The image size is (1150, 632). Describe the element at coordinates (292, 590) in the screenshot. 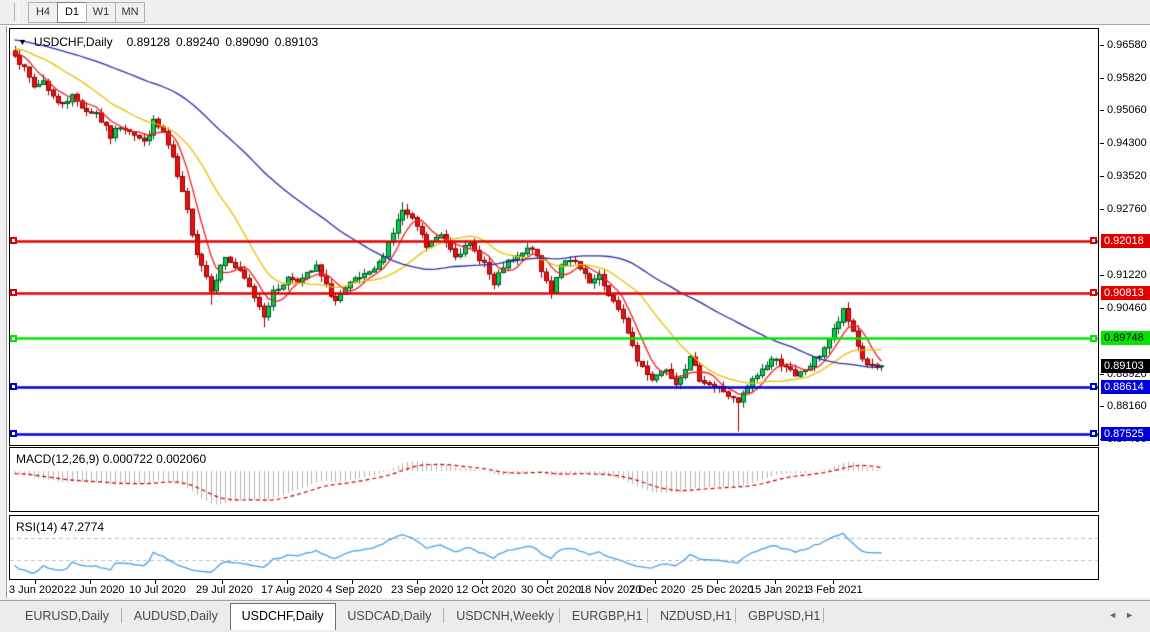

I see `date-label: 17 Aug 2020` at that location.